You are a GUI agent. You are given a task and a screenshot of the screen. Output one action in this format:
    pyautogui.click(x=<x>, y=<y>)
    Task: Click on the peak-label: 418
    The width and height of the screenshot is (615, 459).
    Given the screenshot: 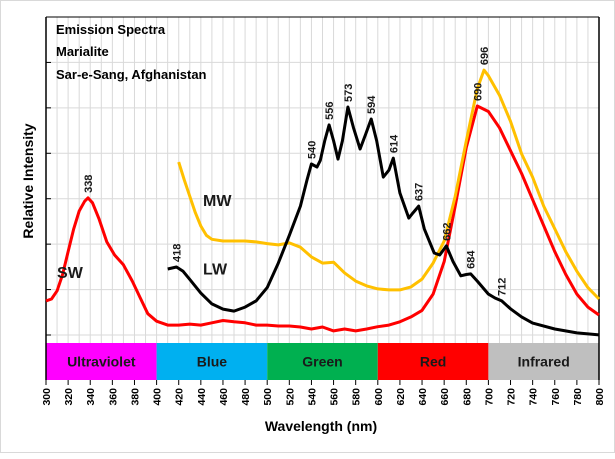 What is the action you would take?
    pyautogui.click(x=178, y=253)
    